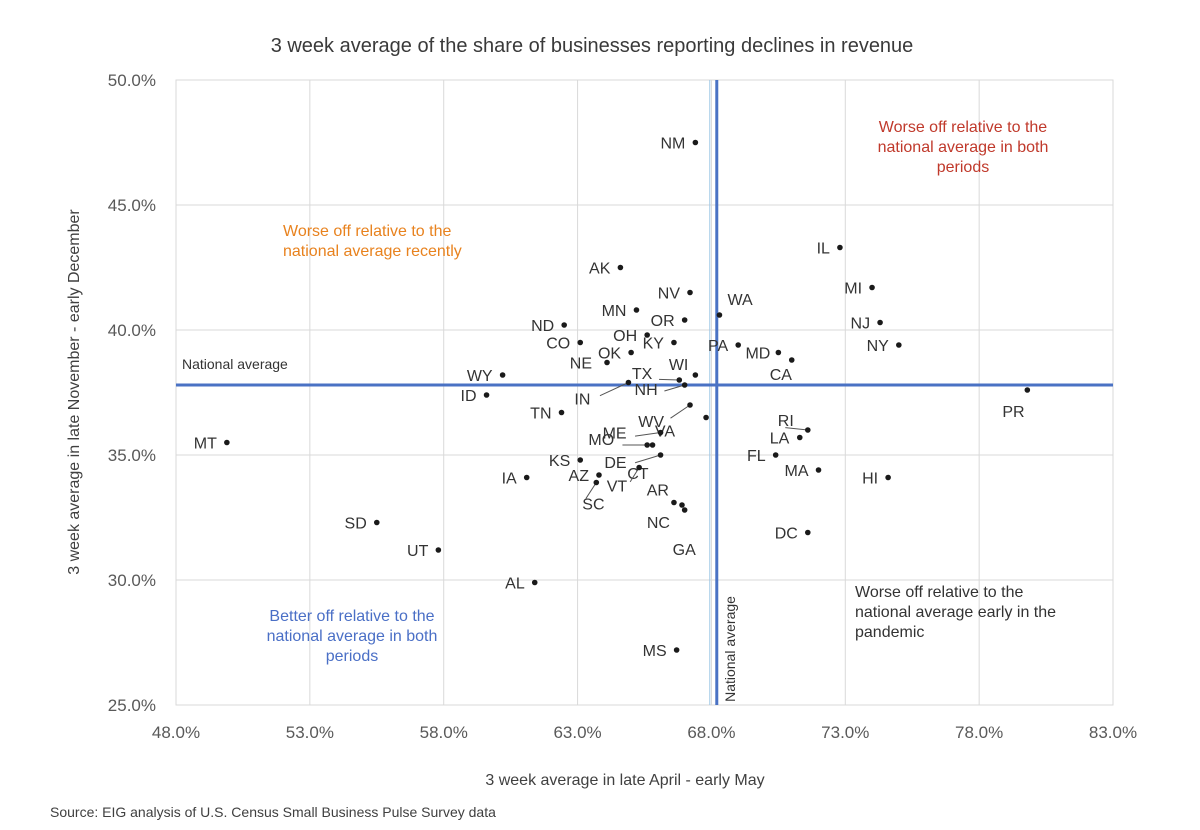  I want to click on annotation-top-right-line: Worse off relative to the, so click(963, 127).